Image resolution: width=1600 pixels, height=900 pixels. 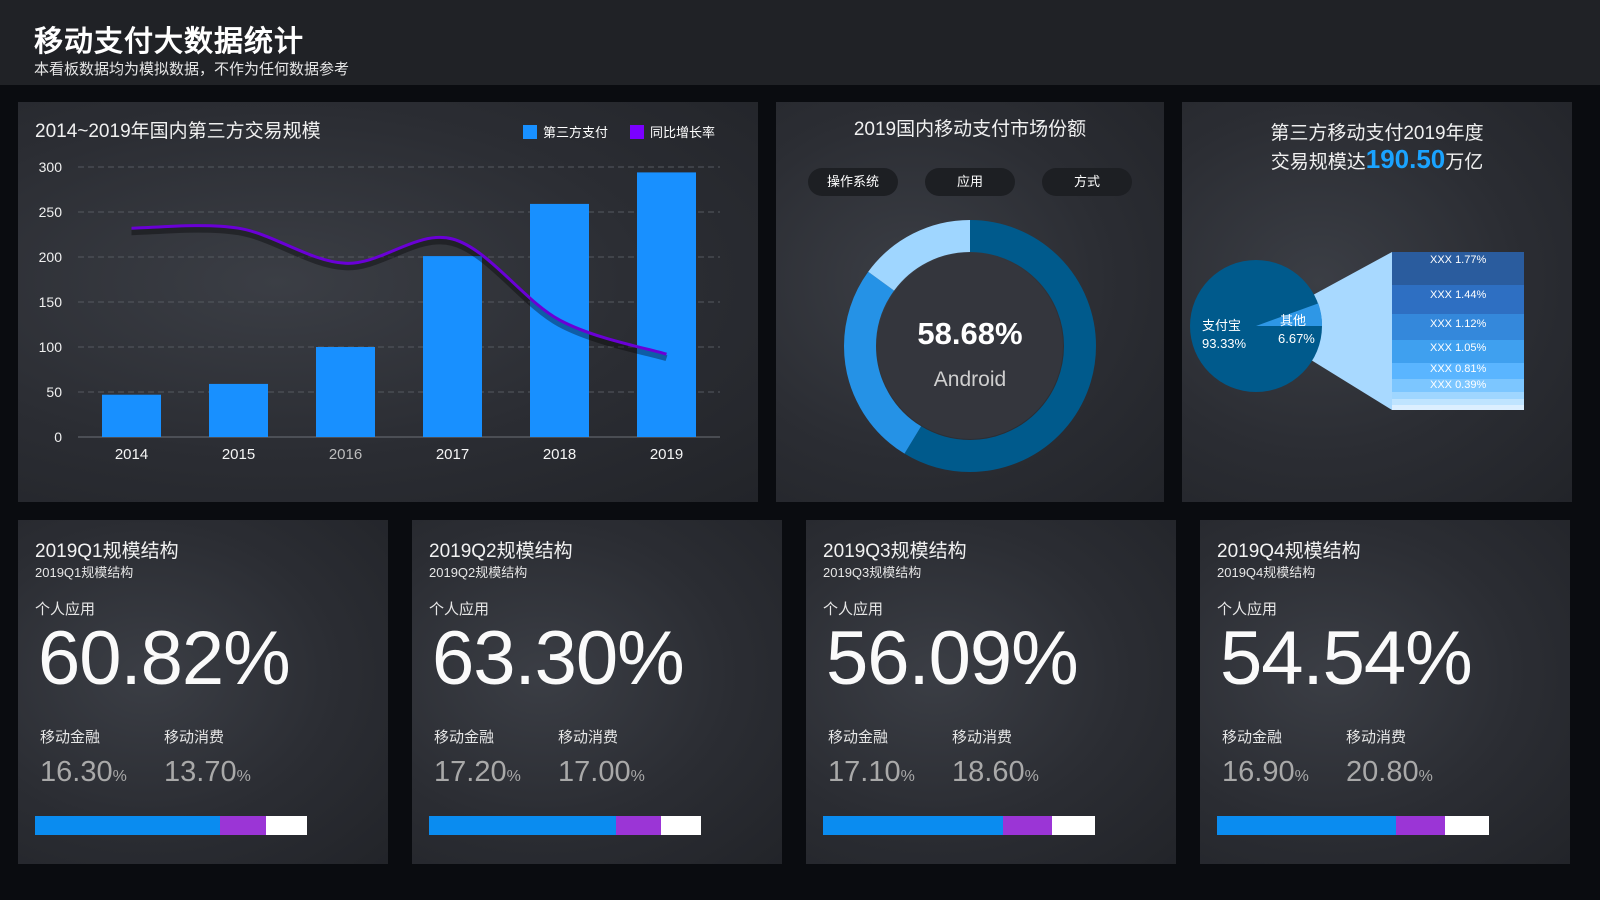 I want to click on finance-value: 17.10, so click(x=864, y=772).